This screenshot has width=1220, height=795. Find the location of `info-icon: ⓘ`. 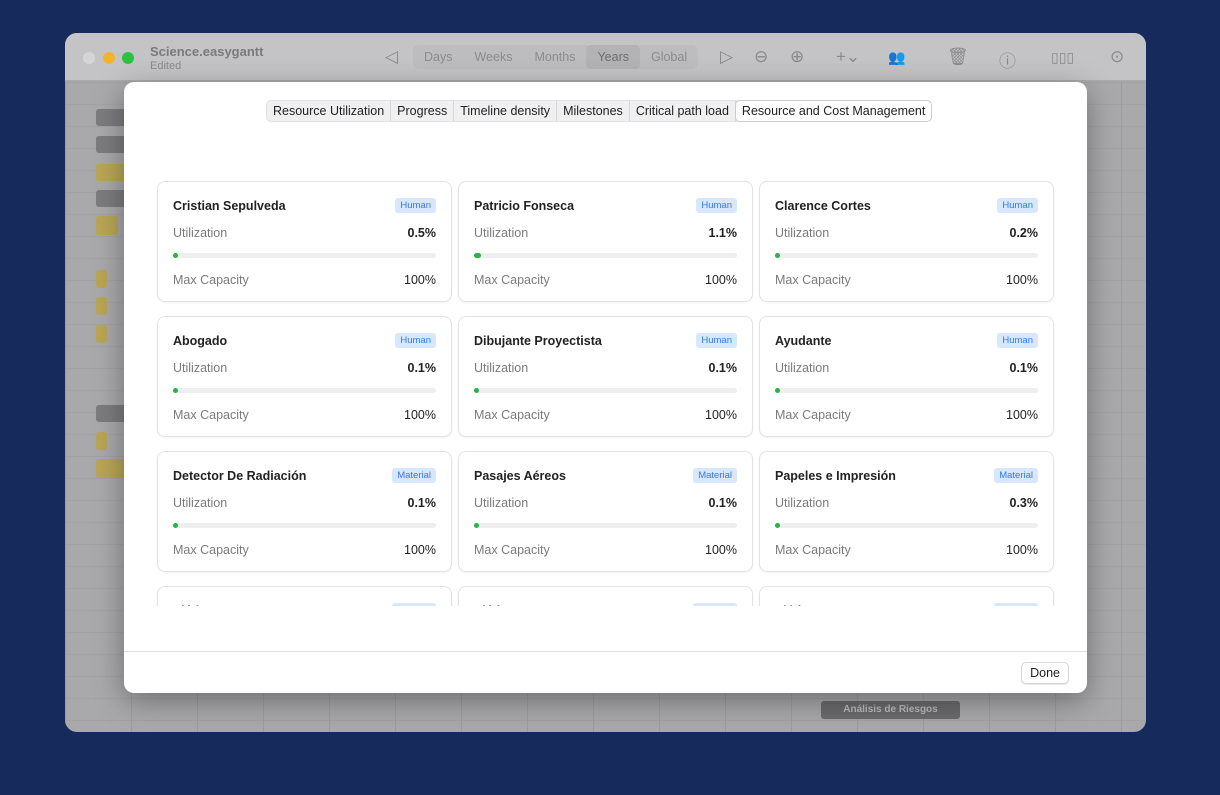

info-icon: ⓘ is located at coordinates (1007, 61).